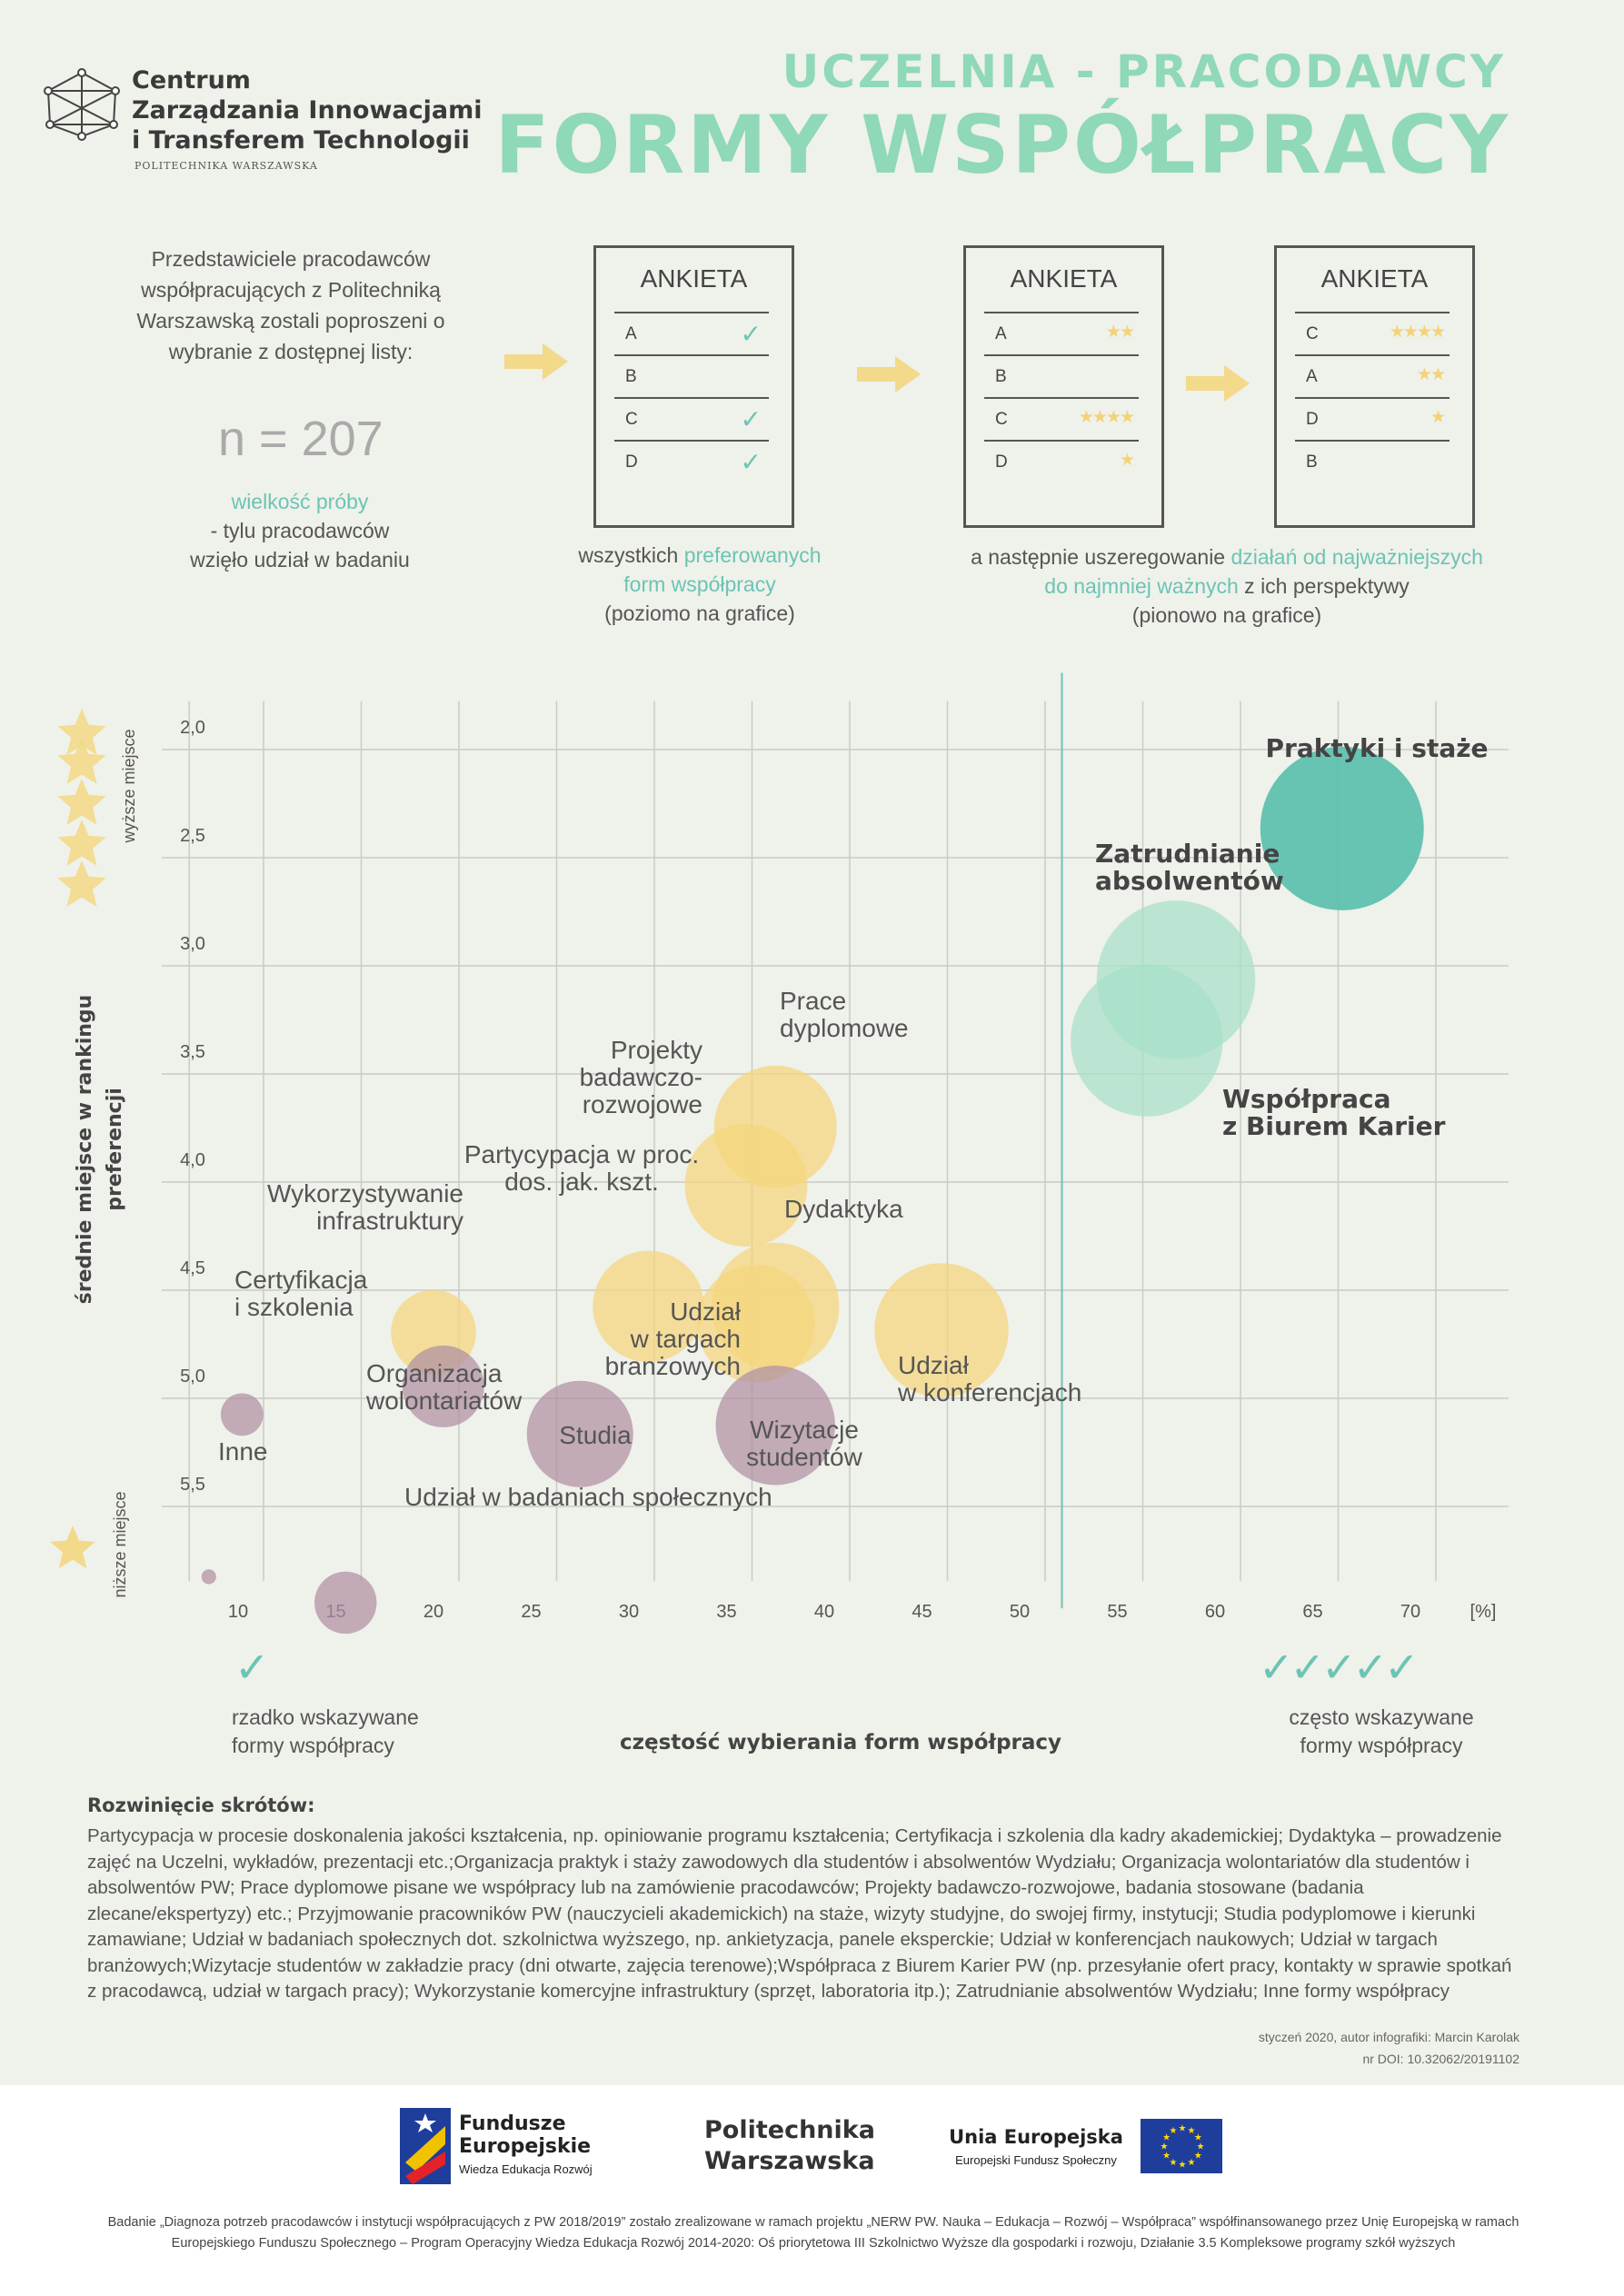 The image size is (1624, 2296). I want to click on network-logo-icon, so click(82, 104).